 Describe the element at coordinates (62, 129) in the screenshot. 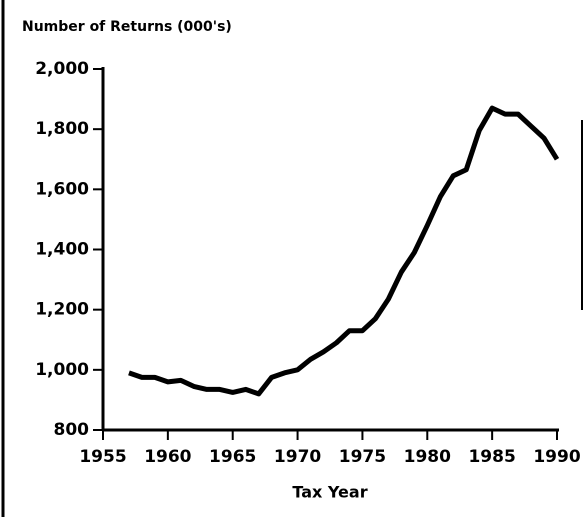

I see `y-tick-label: 1,800` at that location.